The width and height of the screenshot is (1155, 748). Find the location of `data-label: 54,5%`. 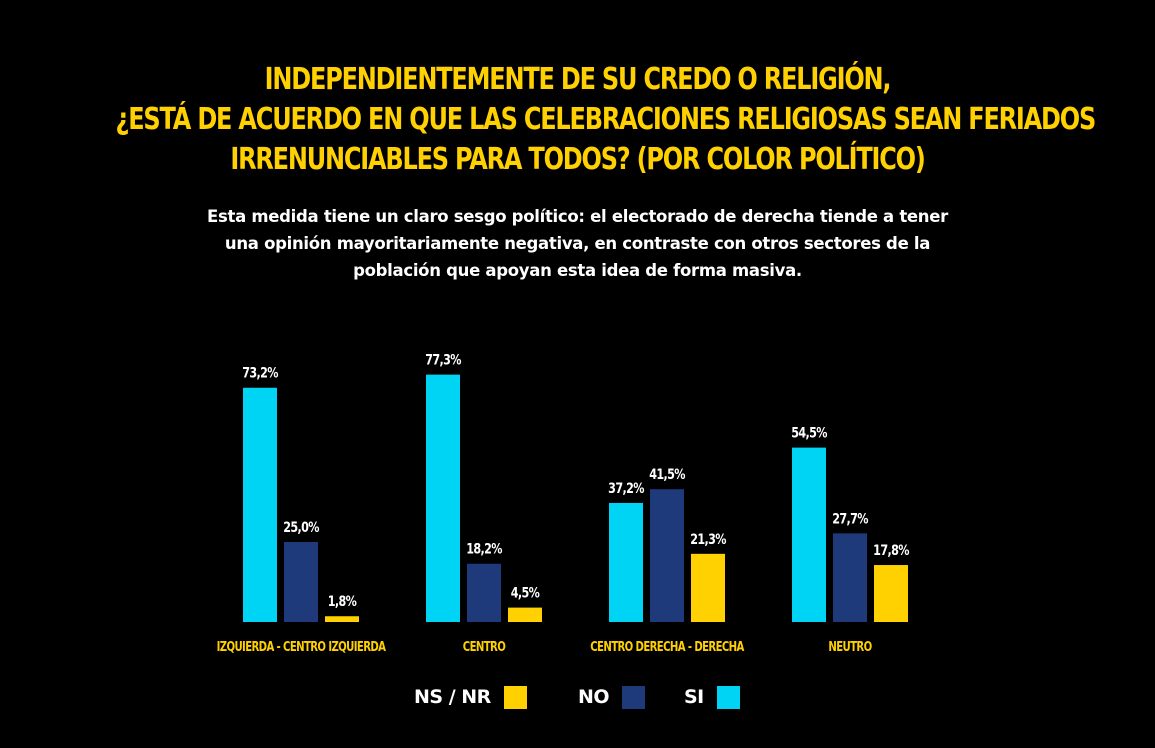

data-label: 54,5% is located at coordinates (809, 432).